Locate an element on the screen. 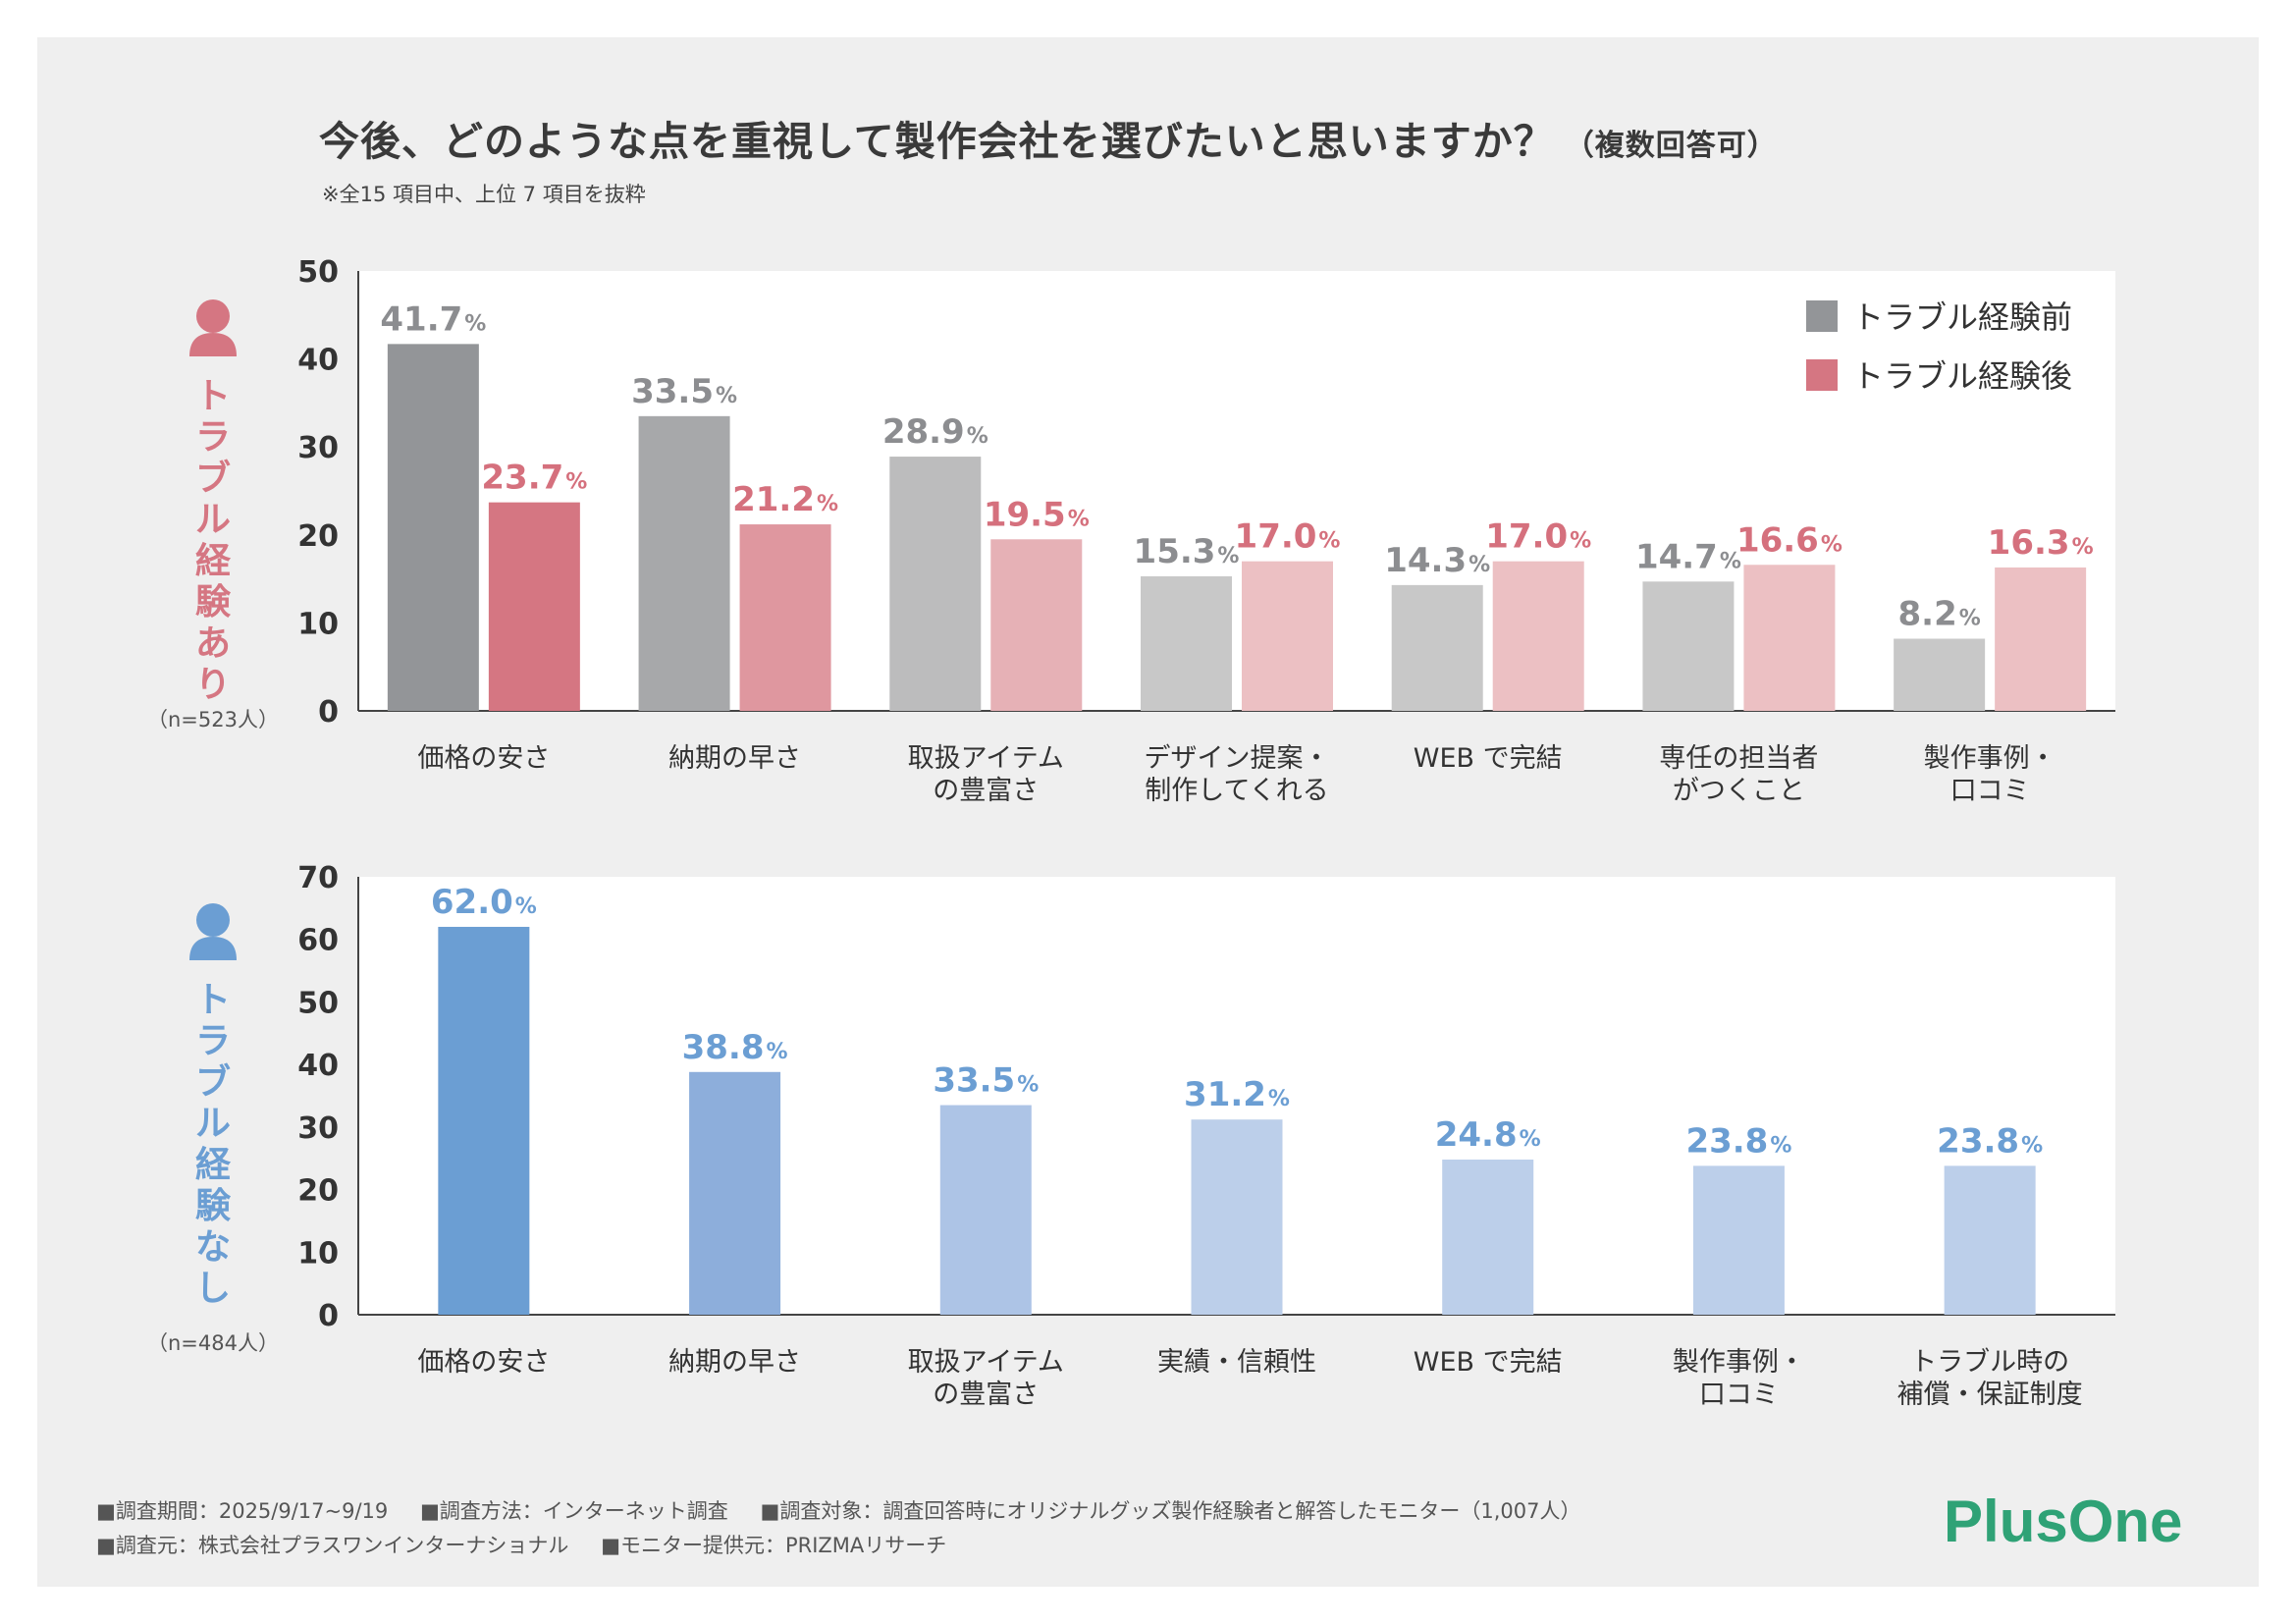 This screenshot has height=1624, width=2296. chart-note: ※全15 項目中、上位 7 項目を抜粋 is located at coordinates (484, 194).